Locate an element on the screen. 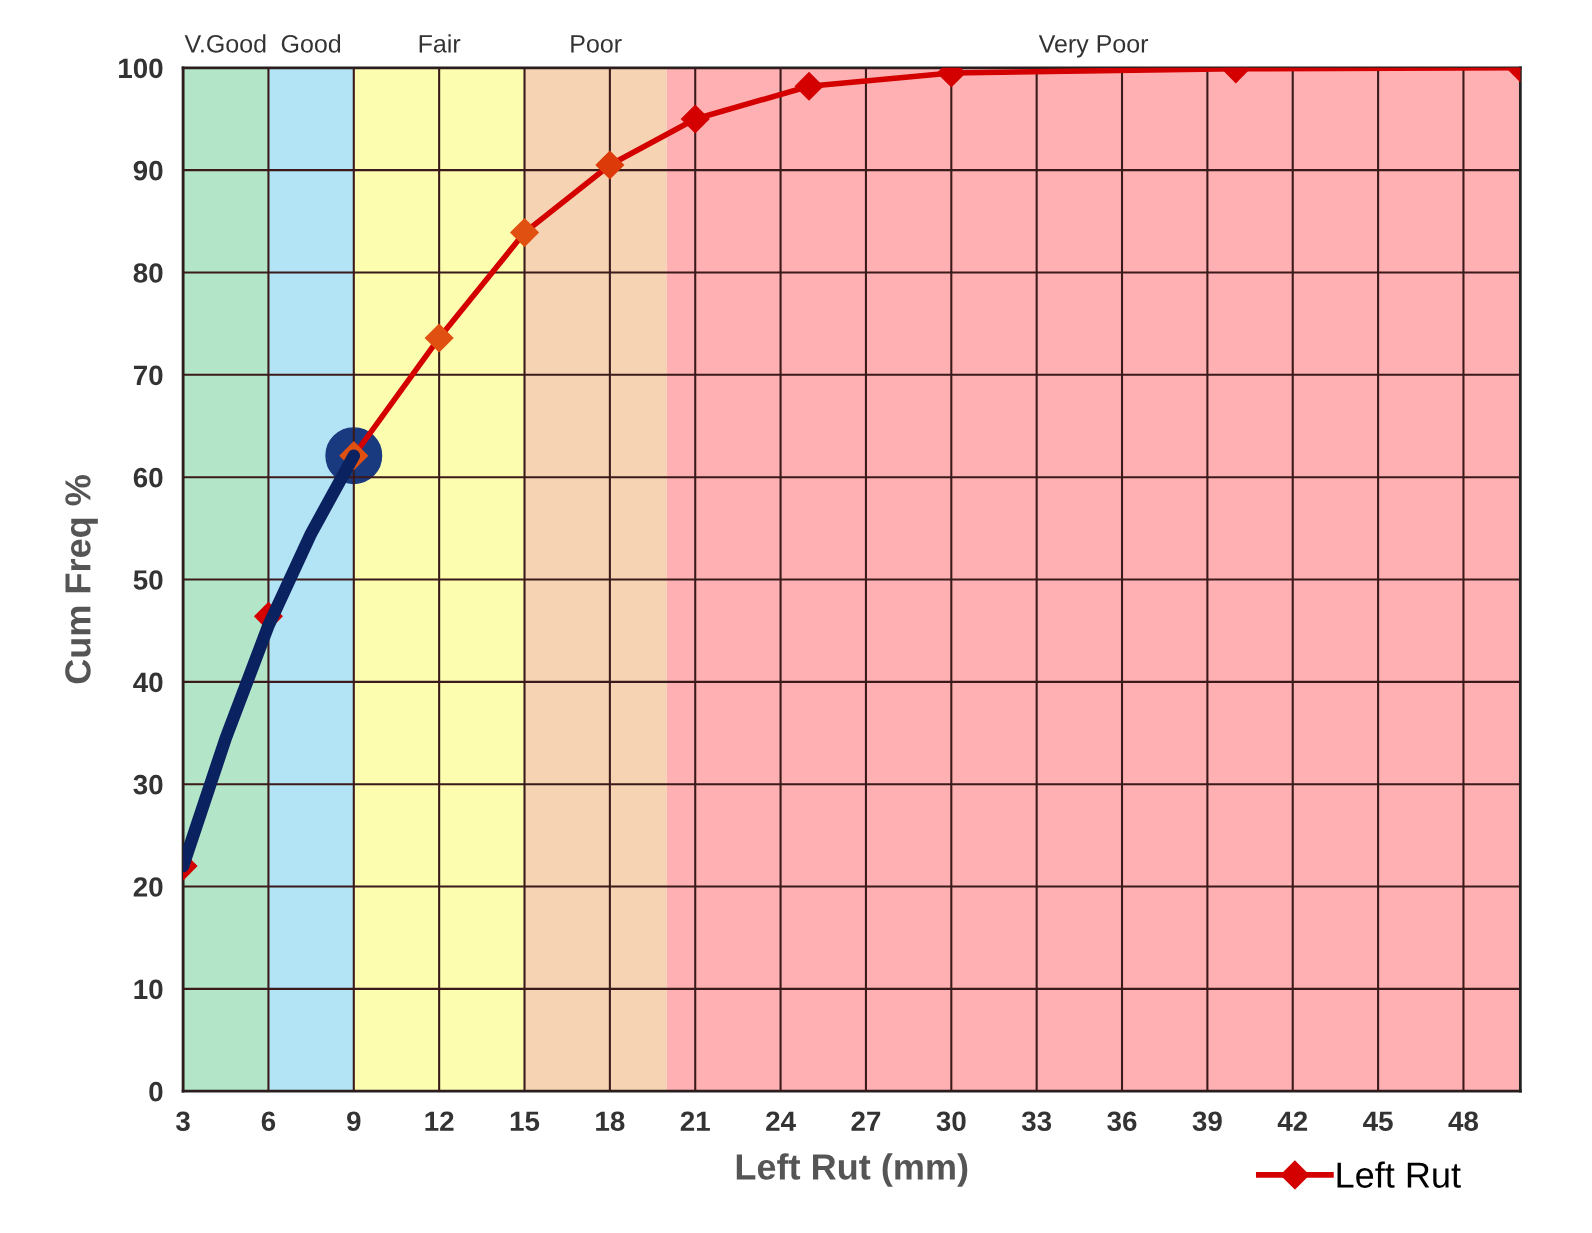 Image resolution: width=1592 pixels, height=1233 pixels. x-tick-label: 3 is located at coordinates (182, 1121).